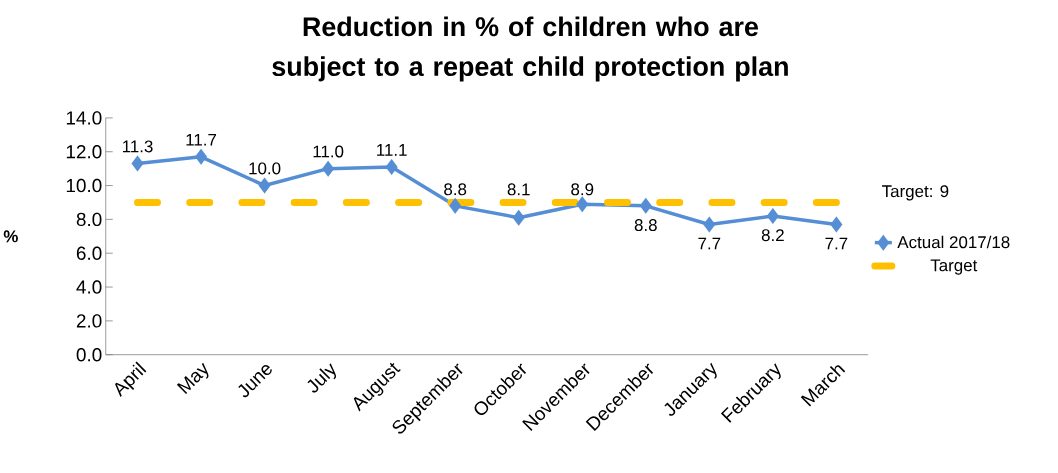  Describe the element at coordinates (89, 355) in the screenshot. I see `y-tick-label: 0.0` at that location.